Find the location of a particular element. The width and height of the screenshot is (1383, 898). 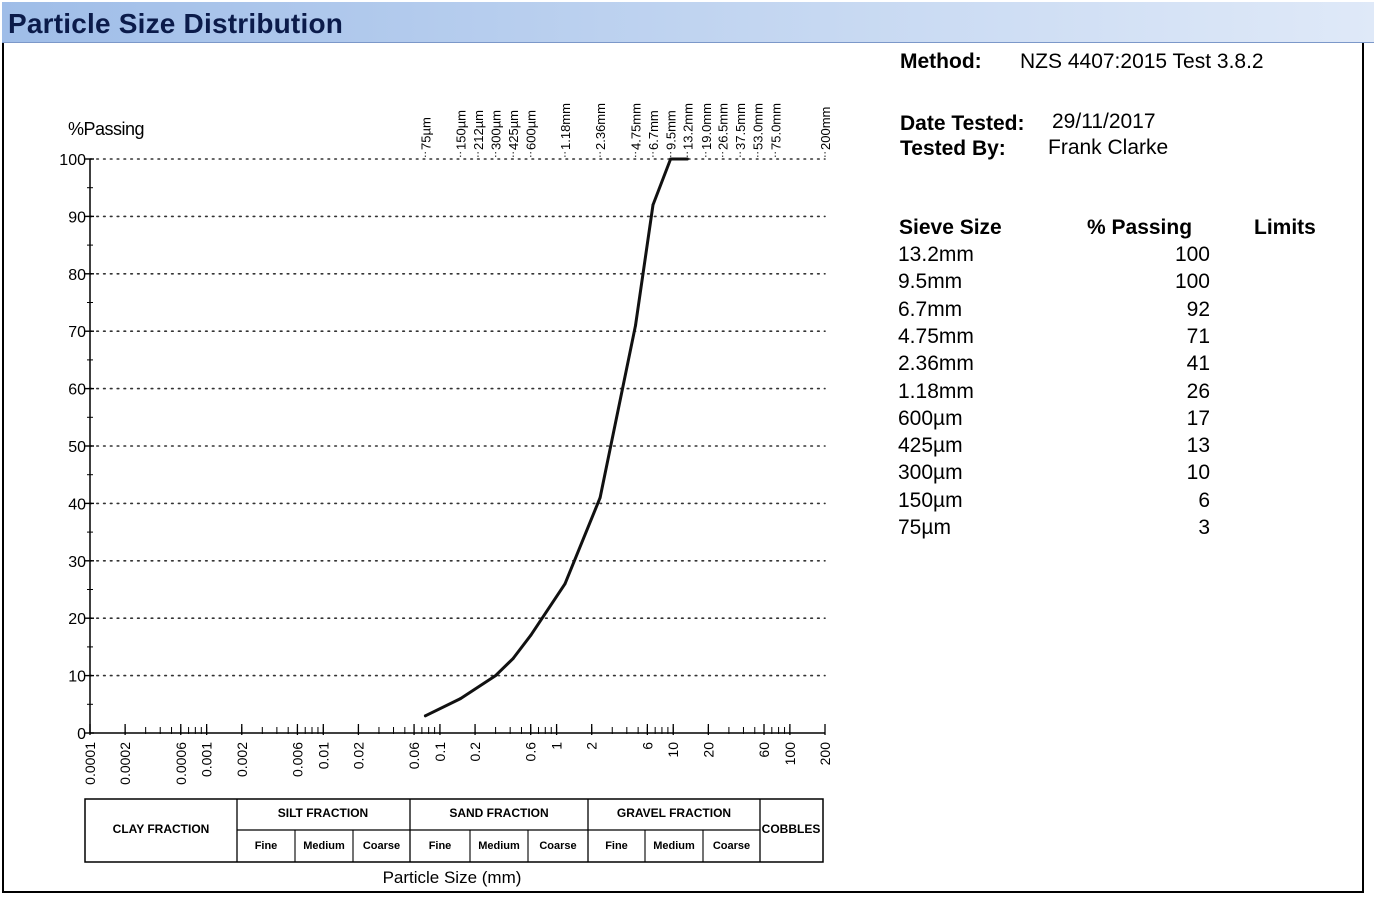

sieve-label: 75.0mm is located at coordinates (775, 126).